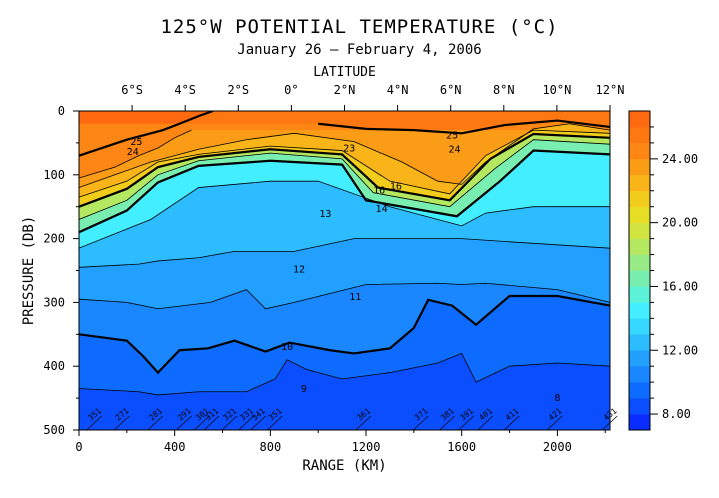 This screenshot has height=498, width=719. I want to click on lat-tick-label: 12°N, so click(610, 90).